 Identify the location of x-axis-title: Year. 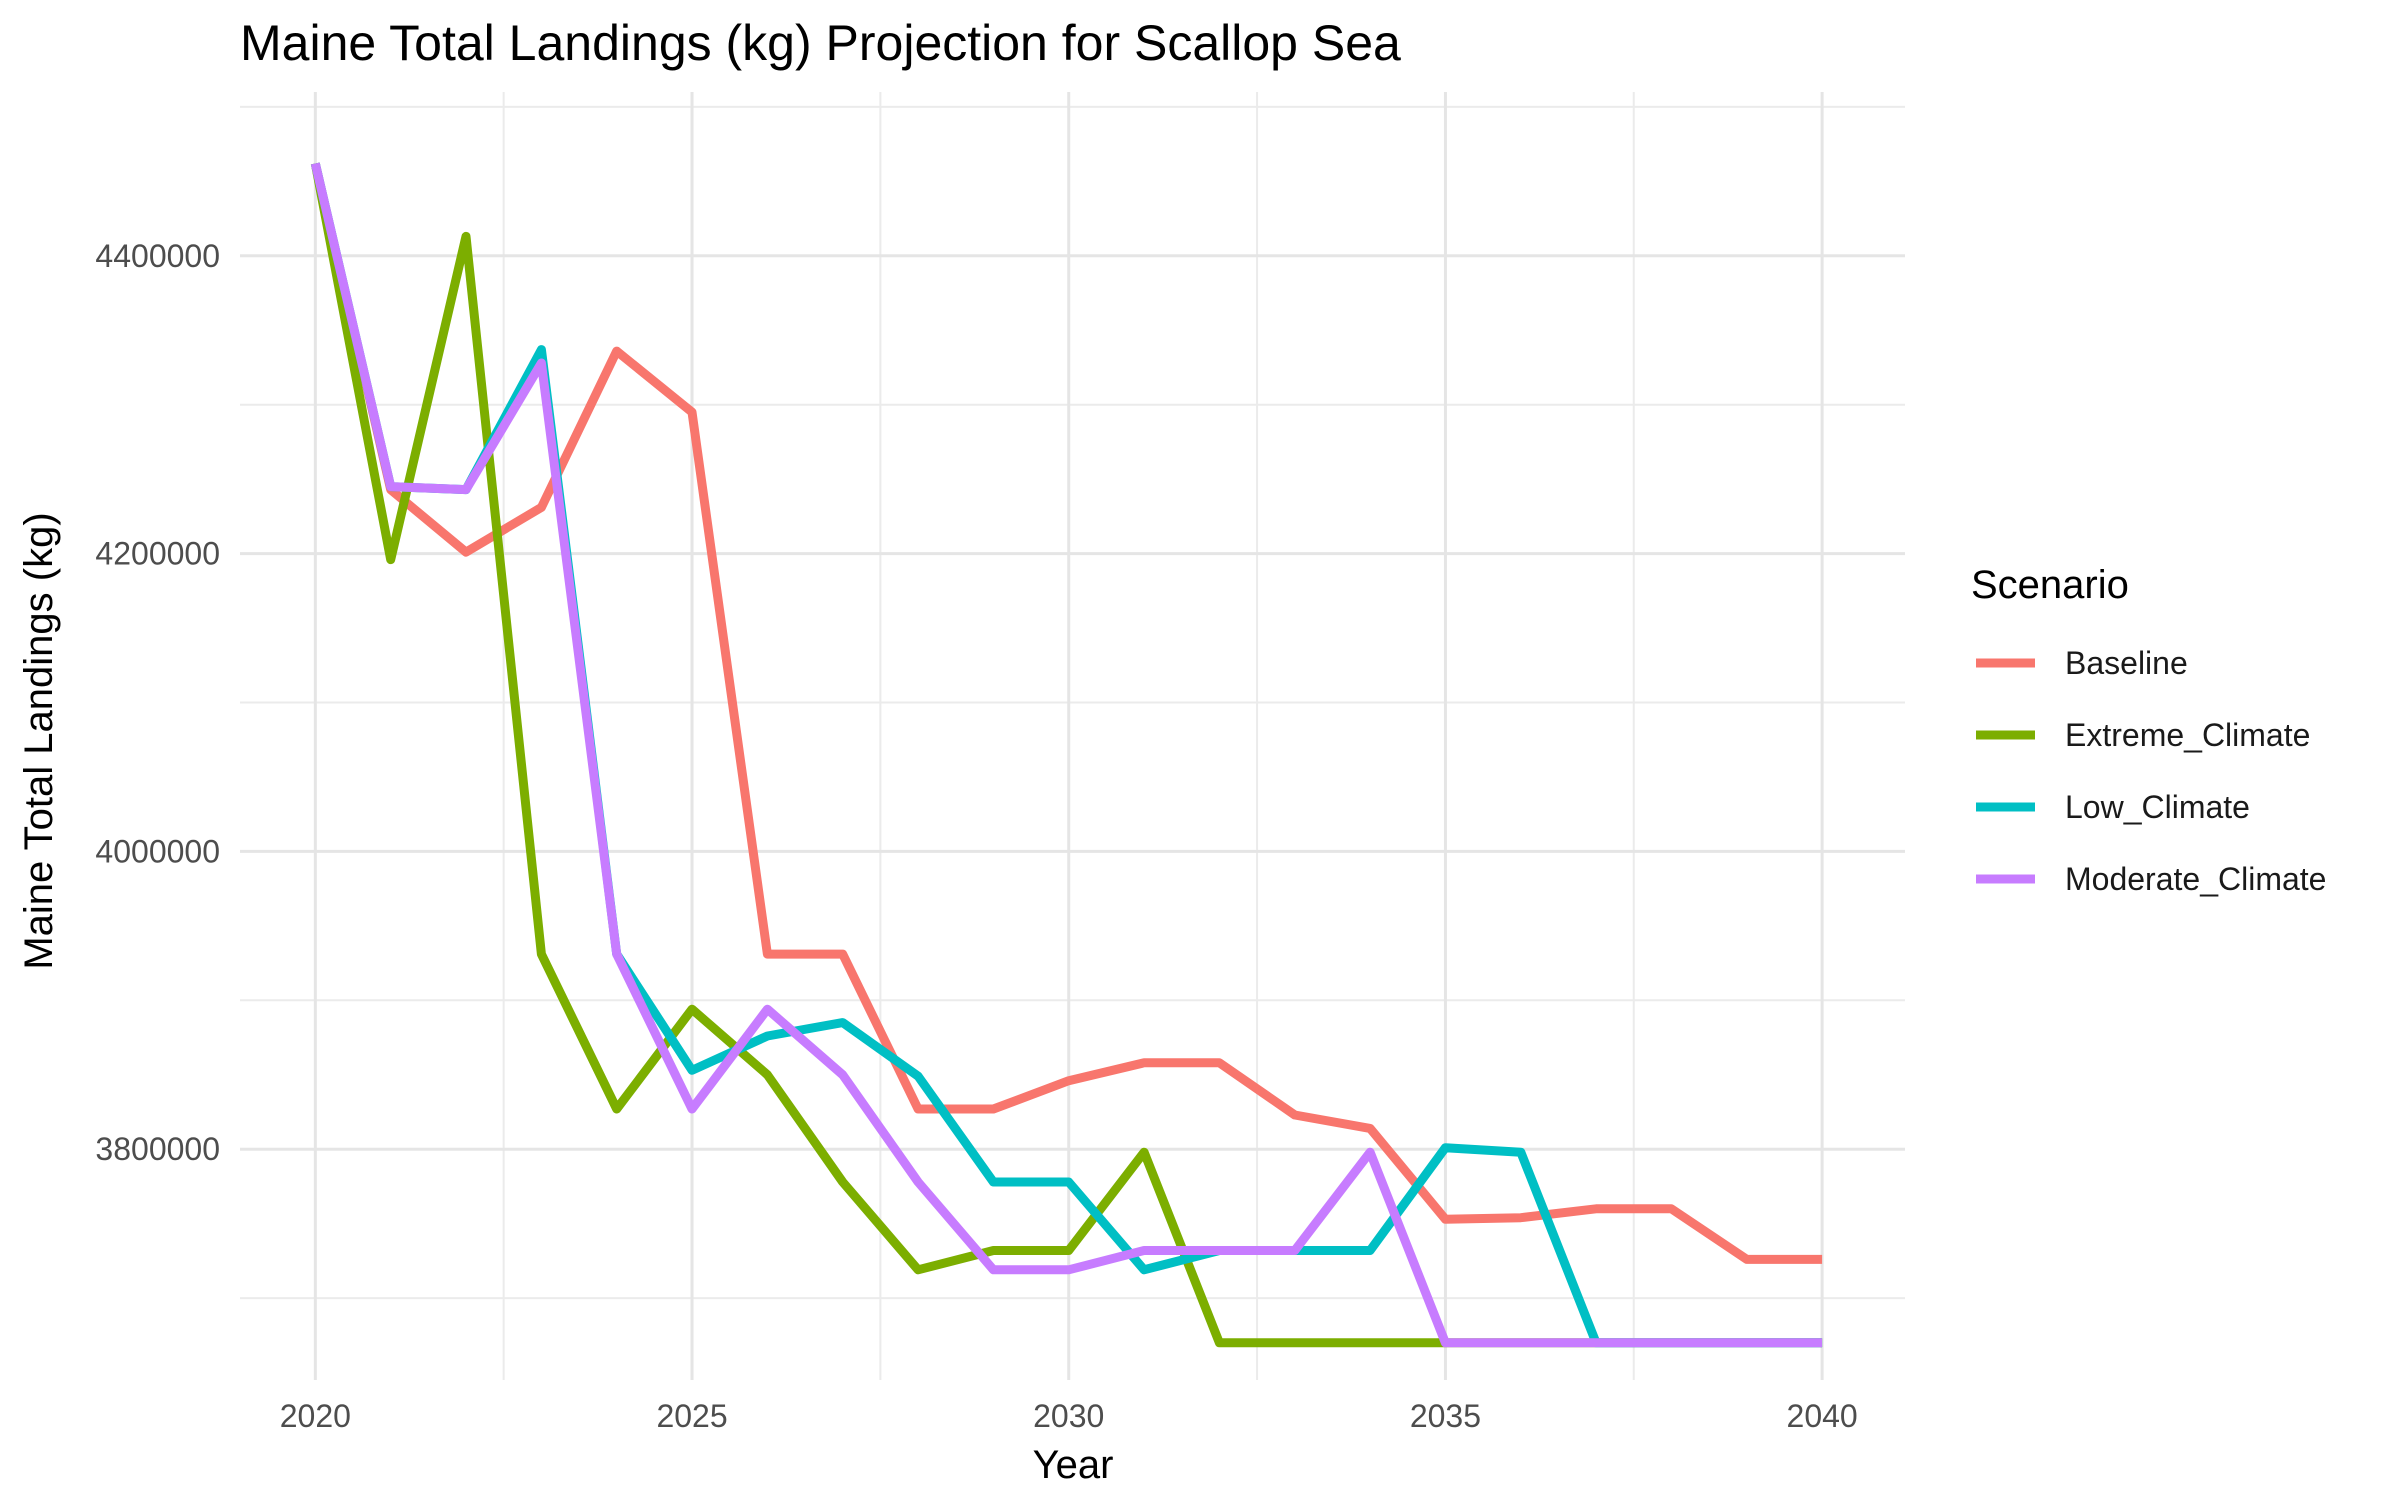
(1073, 1465).